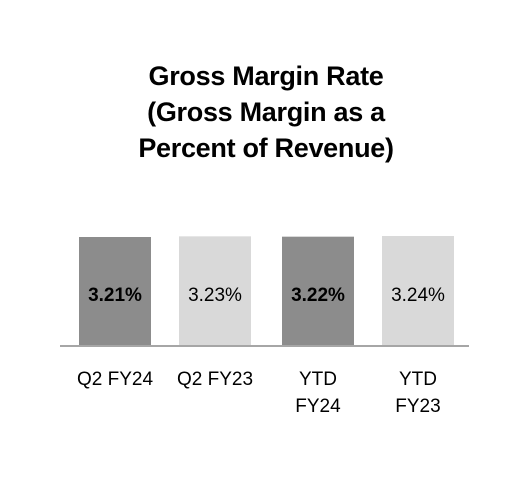 This screenshot has height=480, width=532. Describe the element at coordinates (215, 295) in the screenshot. I see `data-label-2: 3.23%` at that location.